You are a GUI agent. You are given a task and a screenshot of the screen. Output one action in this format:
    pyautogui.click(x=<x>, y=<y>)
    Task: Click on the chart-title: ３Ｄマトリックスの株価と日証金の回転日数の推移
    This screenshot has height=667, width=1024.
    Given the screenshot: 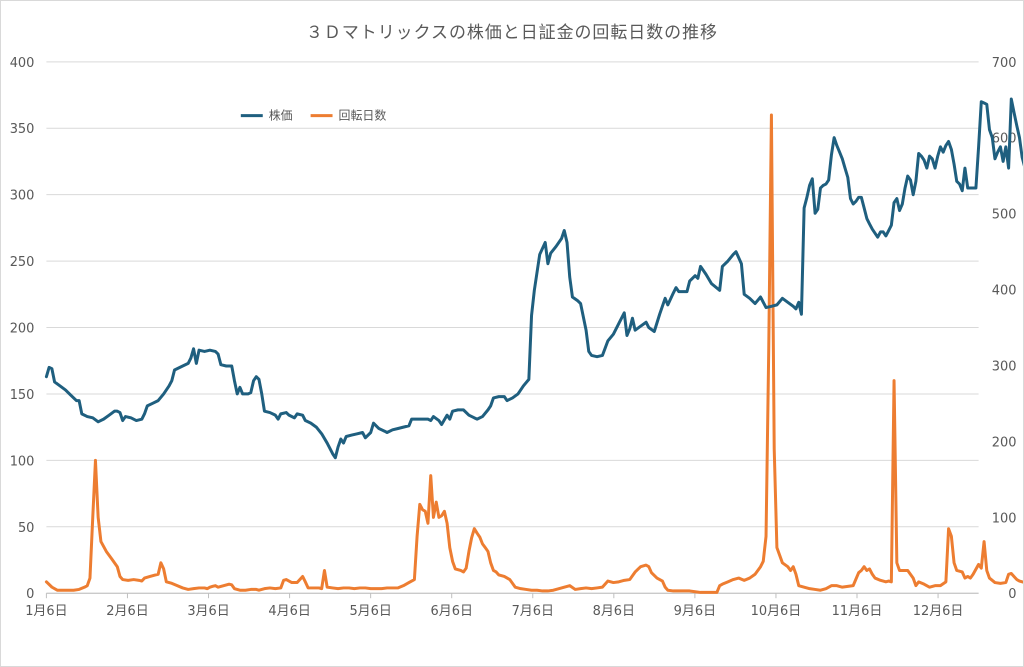 What is the action you would take?
    pyautogui.click(x=512, y=32)
    